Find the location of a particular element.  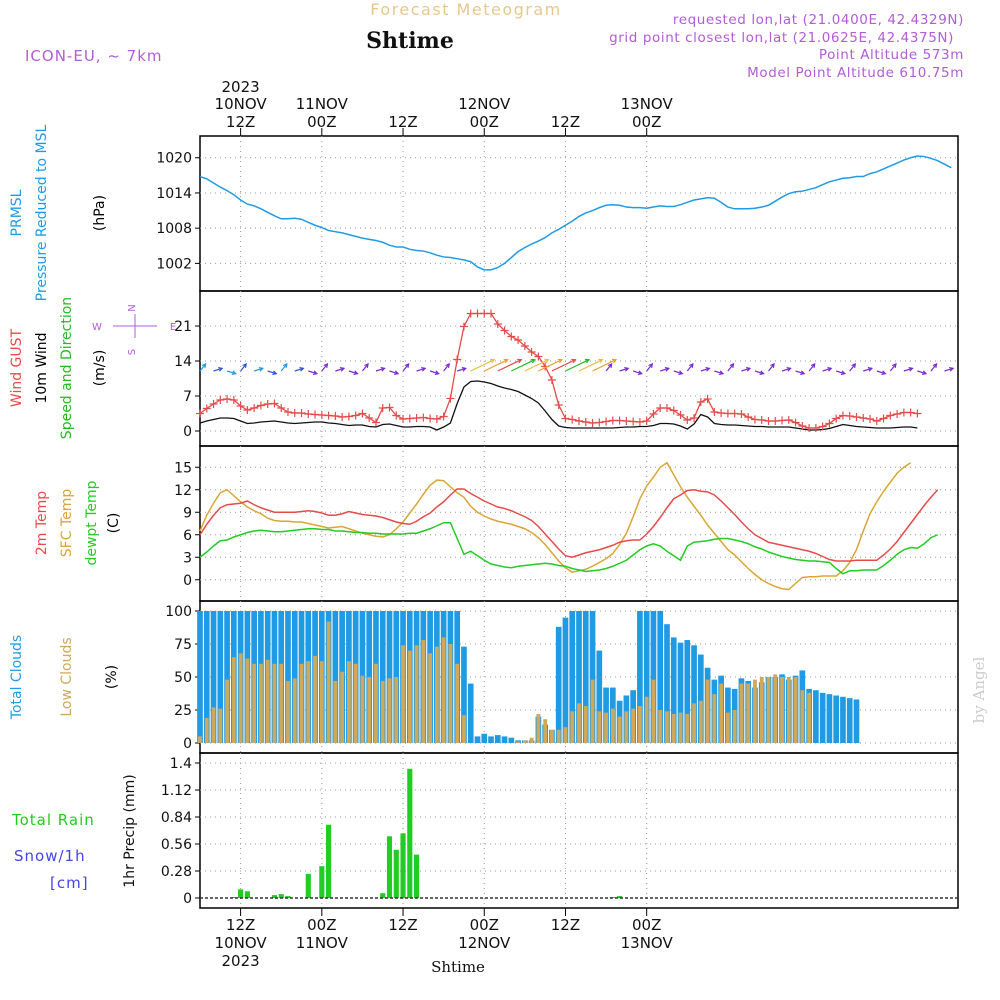

series-line-sfc_temp is located at coordinates (555, 526).